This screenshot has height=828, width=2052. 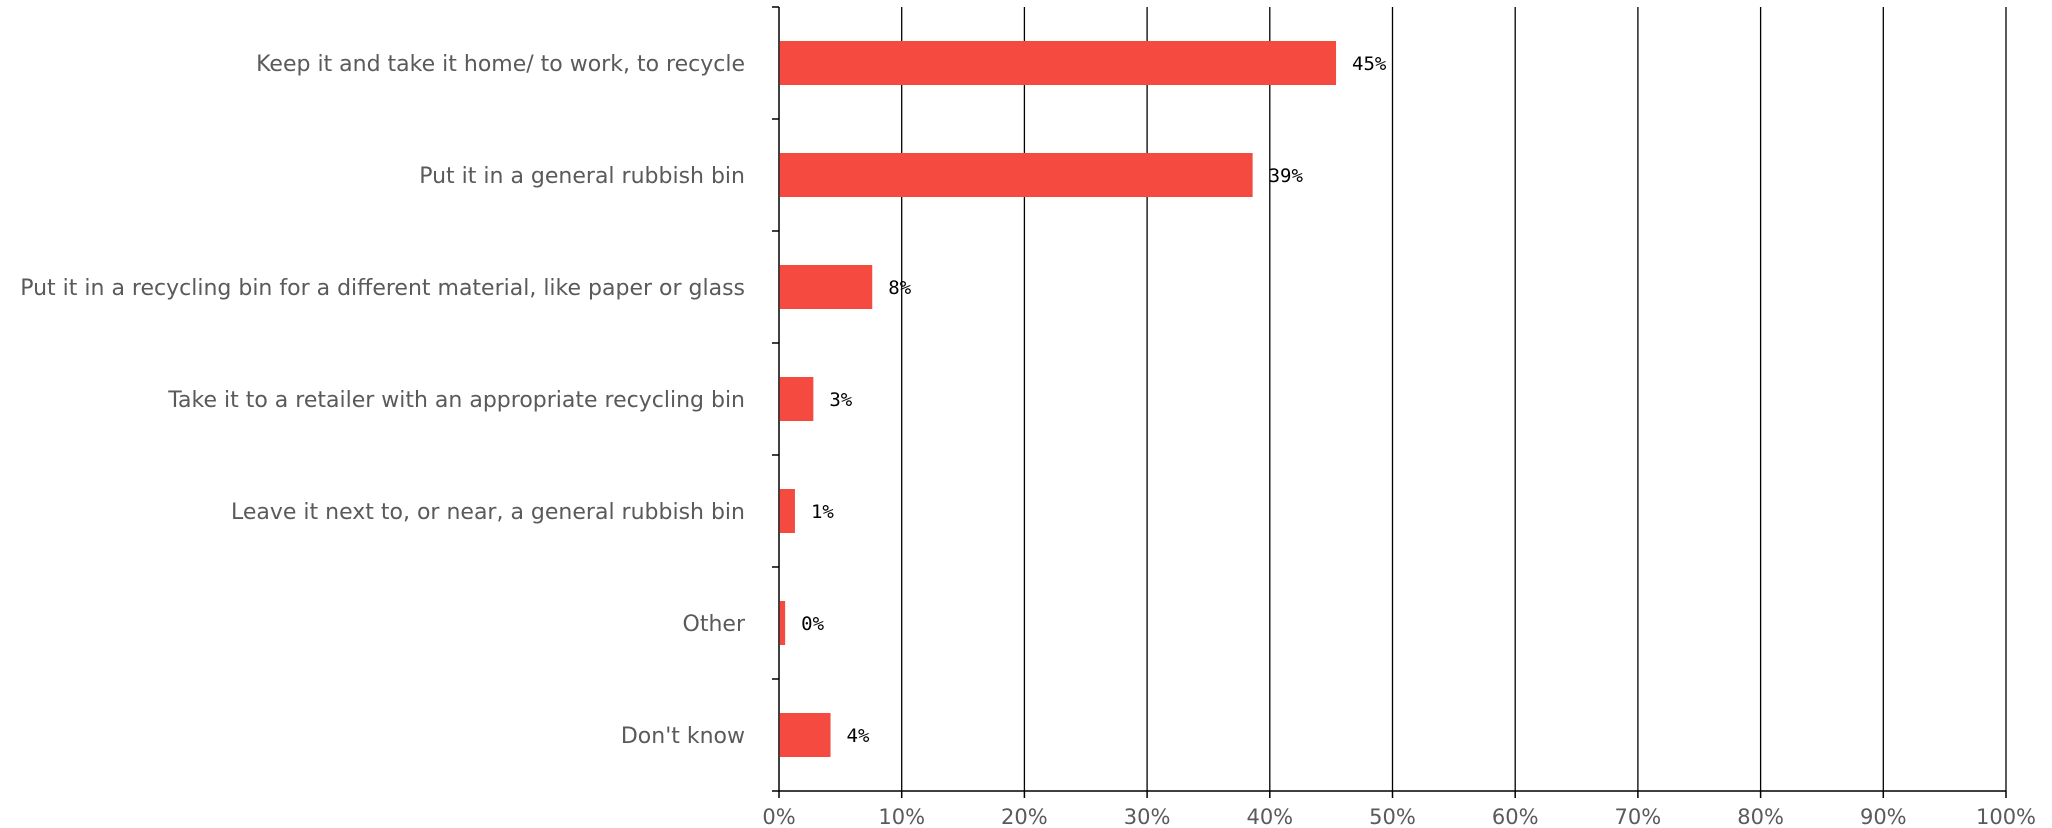 What do you see at coordinates (901, 816) in the screenshot?
I see `x-tick-label: 10%` at bounding box center [901, 816].